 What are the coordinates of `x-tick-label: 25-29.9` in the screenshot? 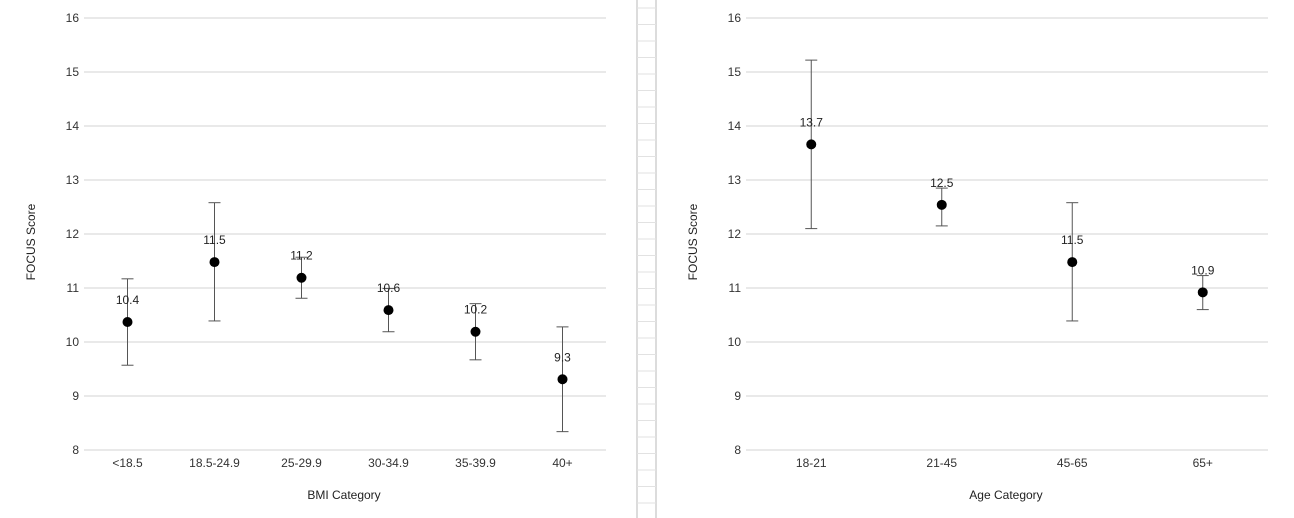 It's located at (301, 463).